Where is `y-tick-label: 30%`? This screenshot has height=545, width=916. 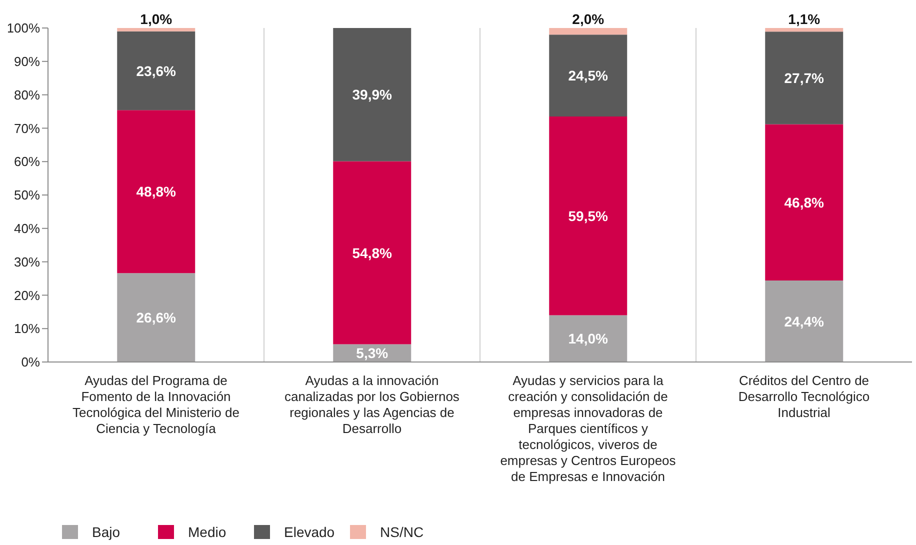 y-tick-label: 30% is located at coordinates (27, 262).